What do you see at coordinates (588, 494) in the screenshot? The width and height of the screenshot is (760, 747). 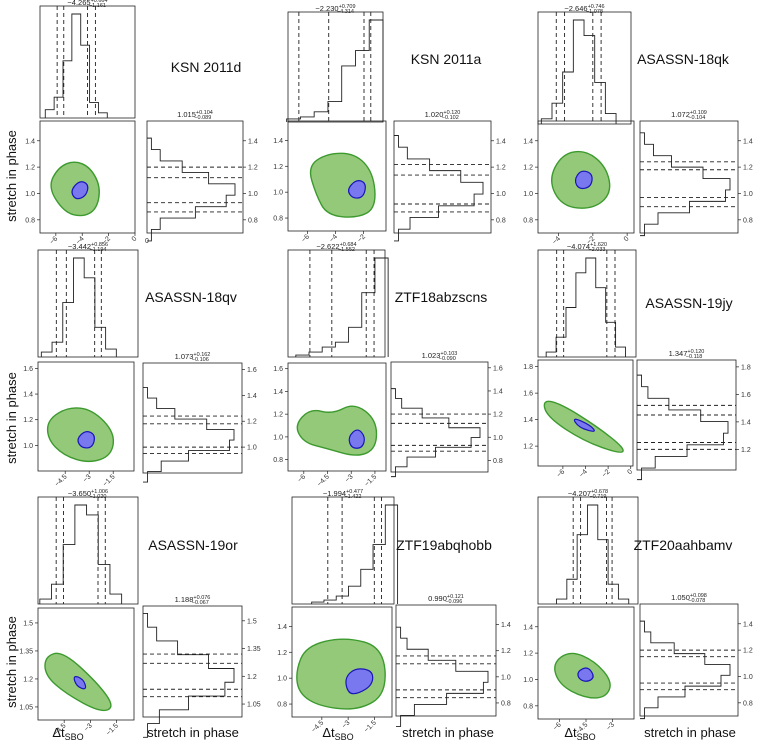 I see `dt-estimate-label: −4.207+0.678 −0.719` at bounding box center [588, 494].